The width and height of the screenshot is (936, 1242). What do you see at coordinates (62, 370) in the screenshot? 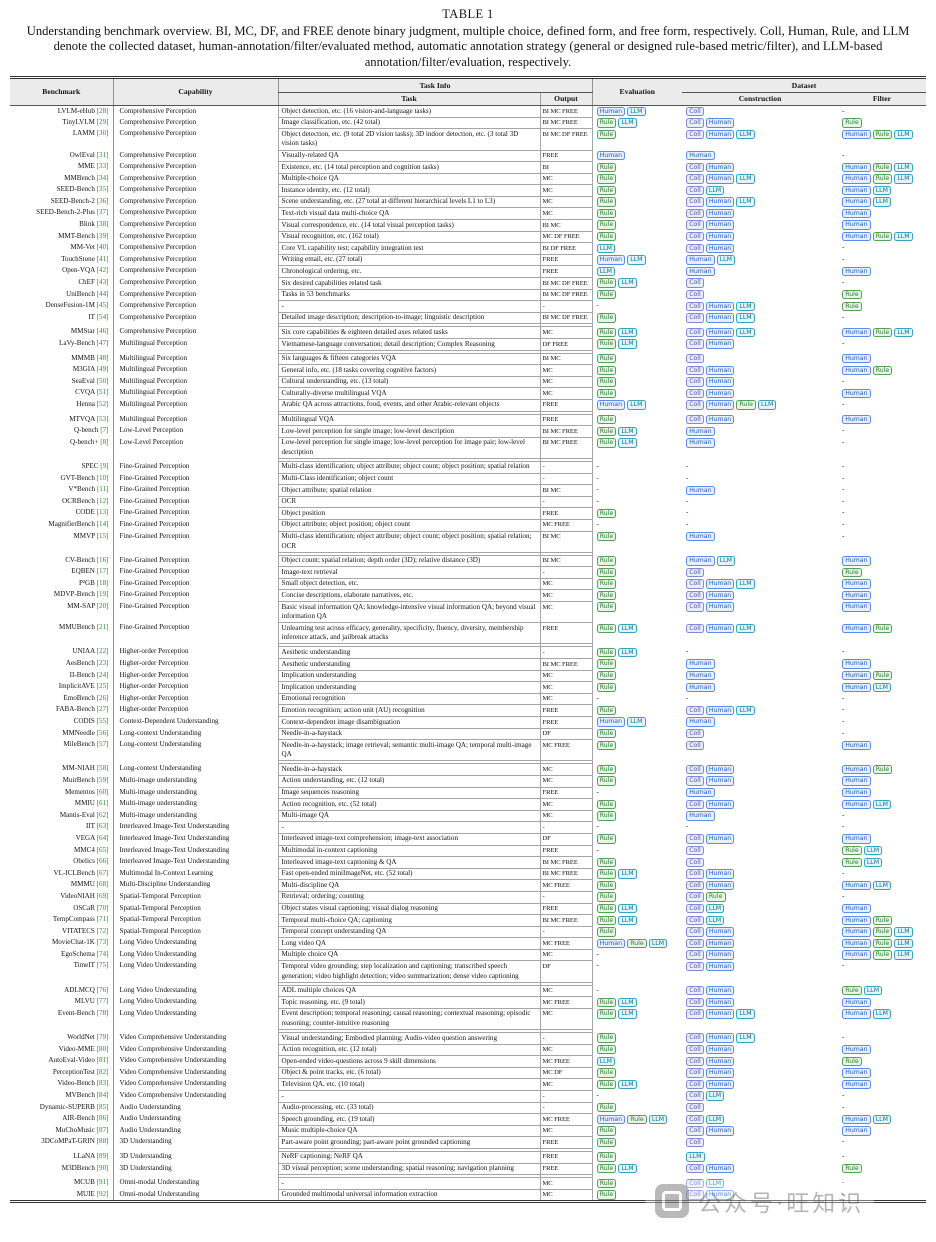
I see `benchmark-cell: M3GIA [49]` at bounding box center [62, 370].